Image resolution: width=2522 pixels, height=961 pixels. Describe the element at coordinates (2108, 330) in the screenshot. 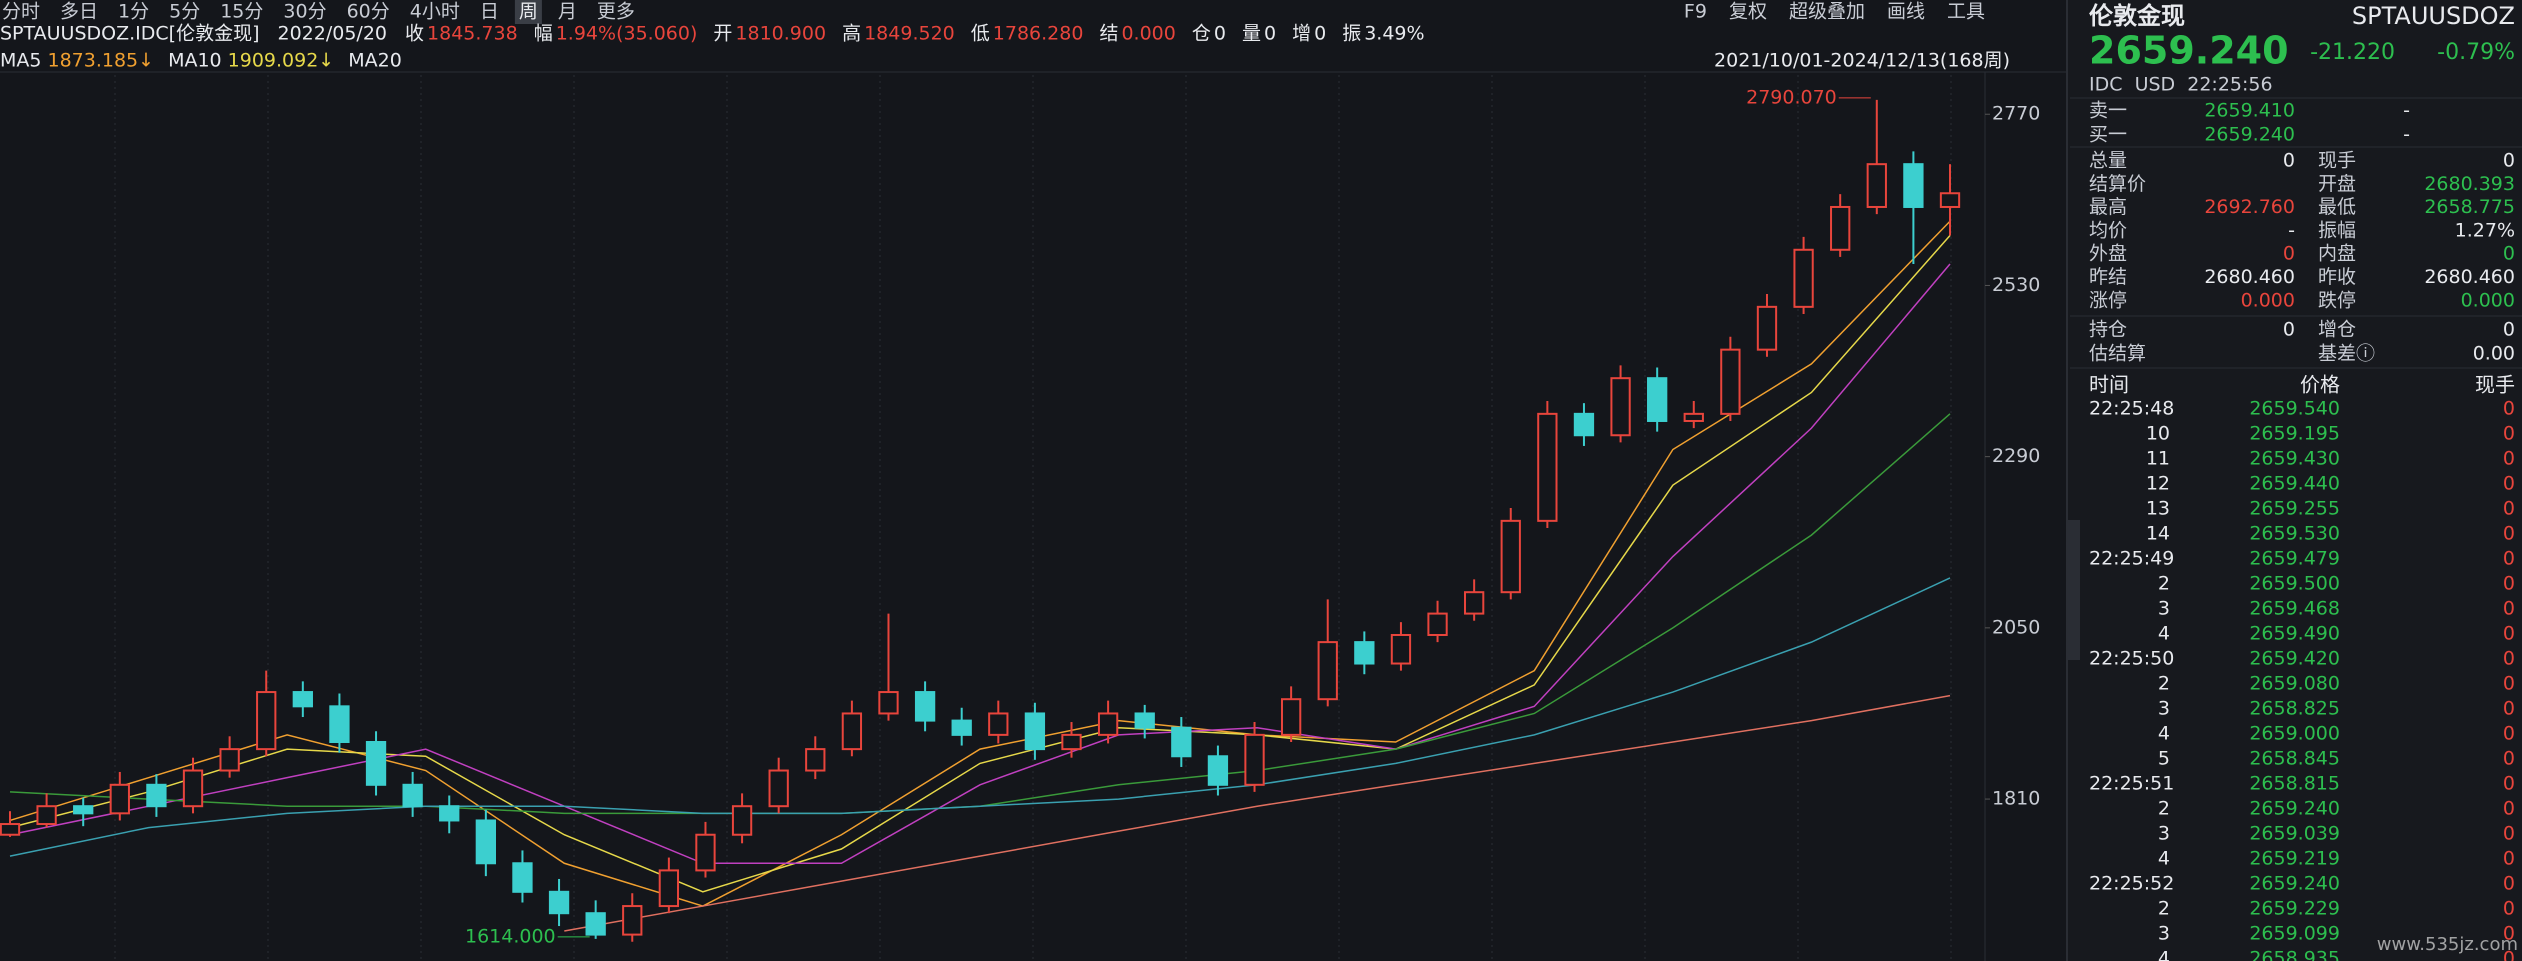

I see `stat-label: 持仓` at that location.